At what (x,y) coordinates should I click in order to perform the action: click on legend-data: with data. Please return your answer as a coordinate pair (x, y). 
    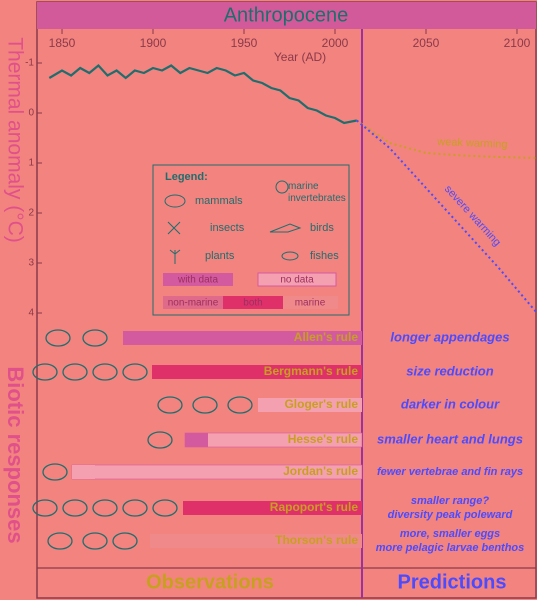
    Looking at the image, I should click on (197, 280).